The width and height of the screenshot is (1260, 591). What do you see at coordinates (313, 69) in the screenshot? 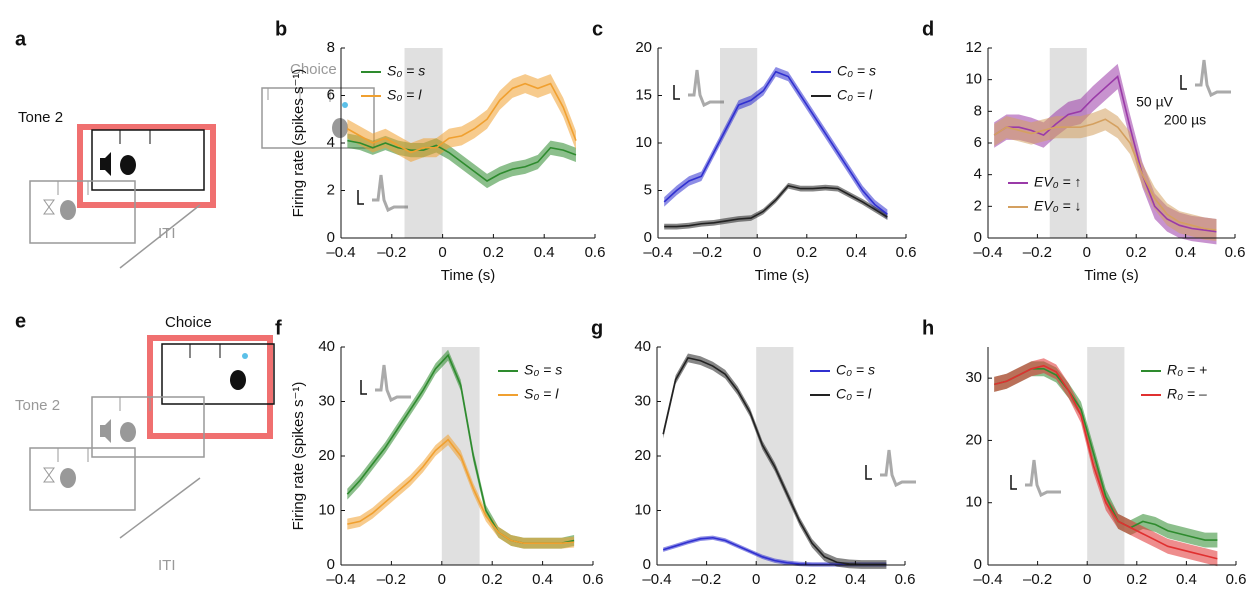
I see `diagram-label: Choice` at bounding box center [313, 69].